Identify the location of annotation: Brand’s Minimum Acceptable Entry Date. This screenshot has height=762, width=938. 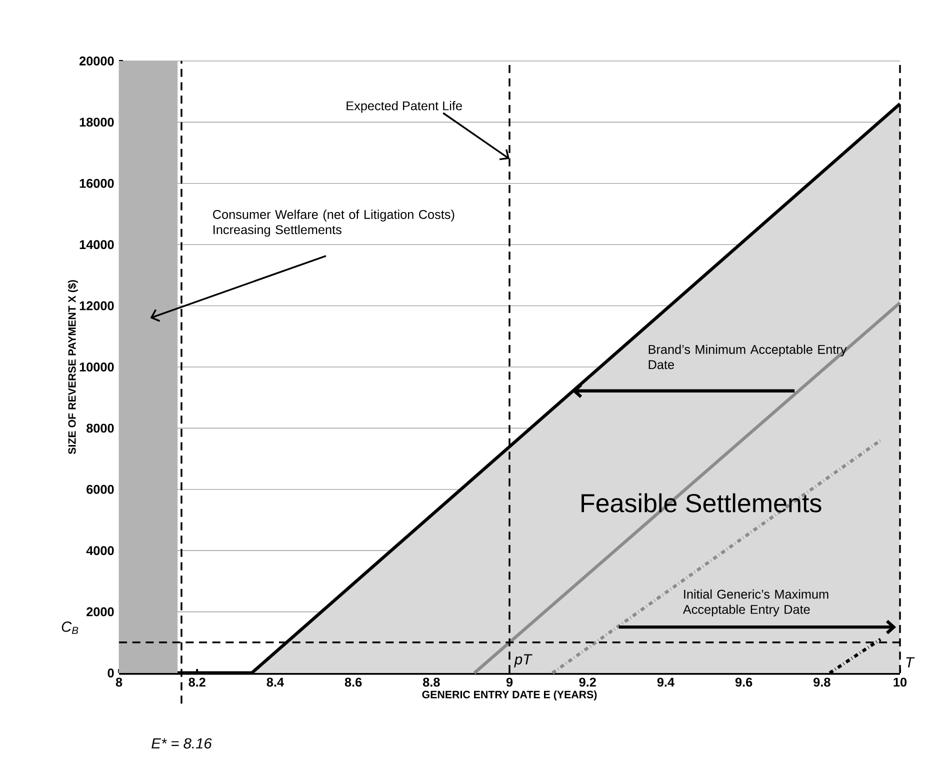
(747, 357).